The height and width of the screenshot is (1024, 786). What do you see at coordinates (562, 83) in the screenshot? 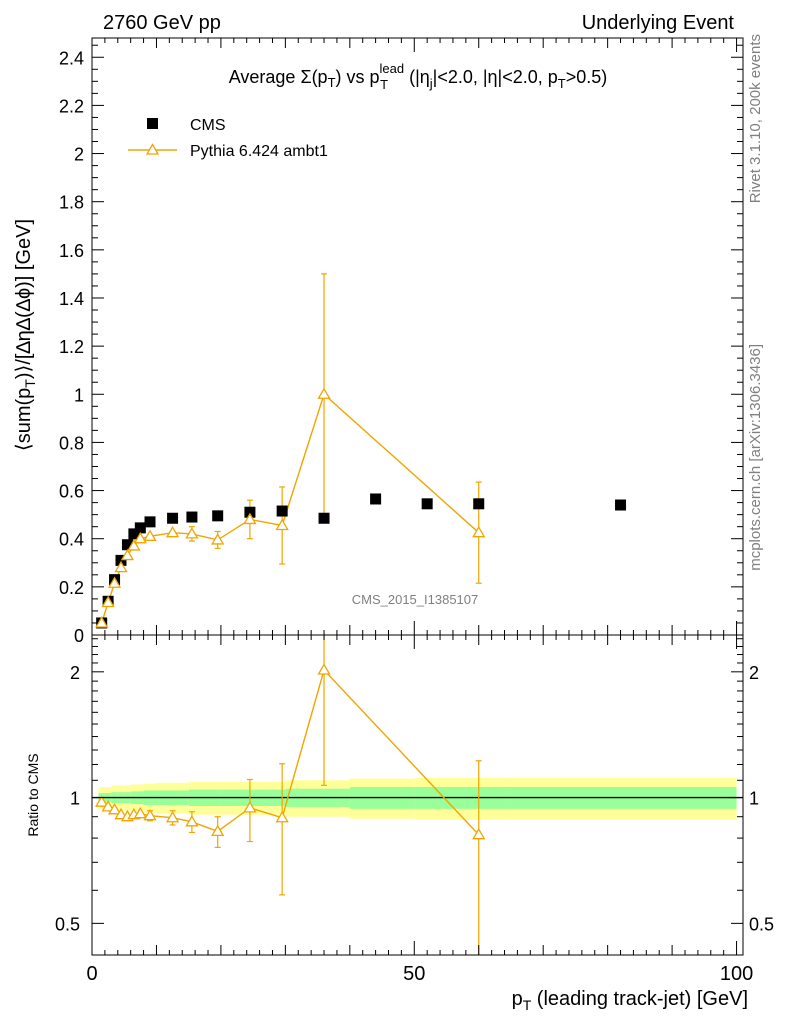
I see `title-pt-sub: T` at bounding box center [562, 83].